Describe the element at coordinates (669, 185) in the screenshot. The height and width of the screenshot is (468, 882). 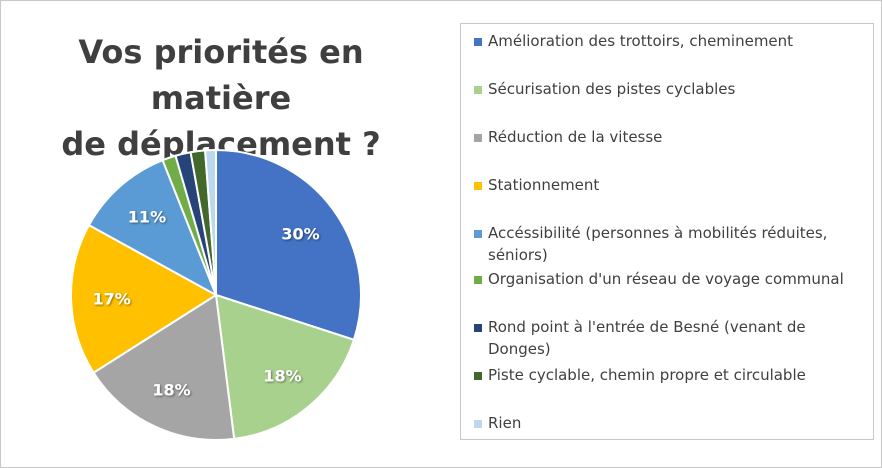
I see `legend-item-4: Stationnement` at that location.